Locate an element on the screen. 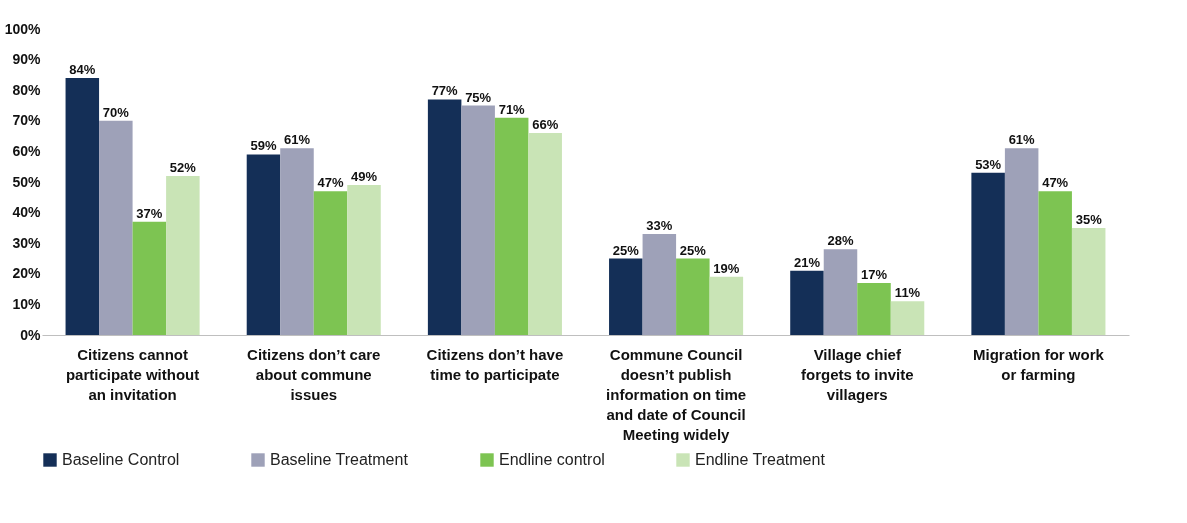  y-tick-label: 50% is located at coordinates (27, 181).